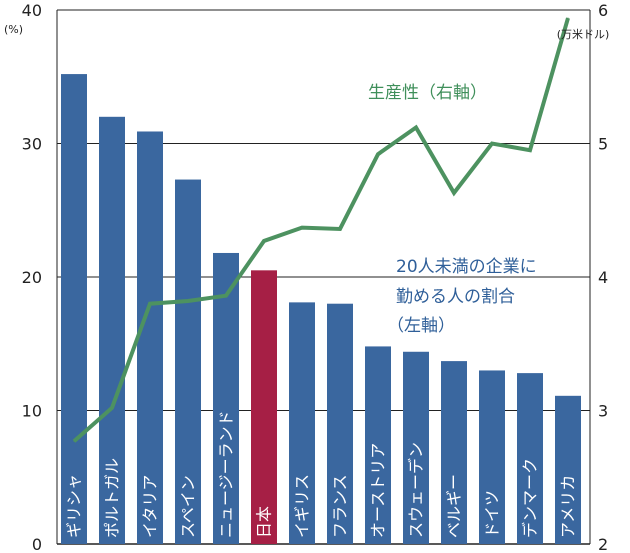 This screenshot has height=553, width=630. What do you see at coordinates (455, 297) in the screenshot?
I see `share-annotation-line2: 勤める人の割合` at bounding box center [455, 297].